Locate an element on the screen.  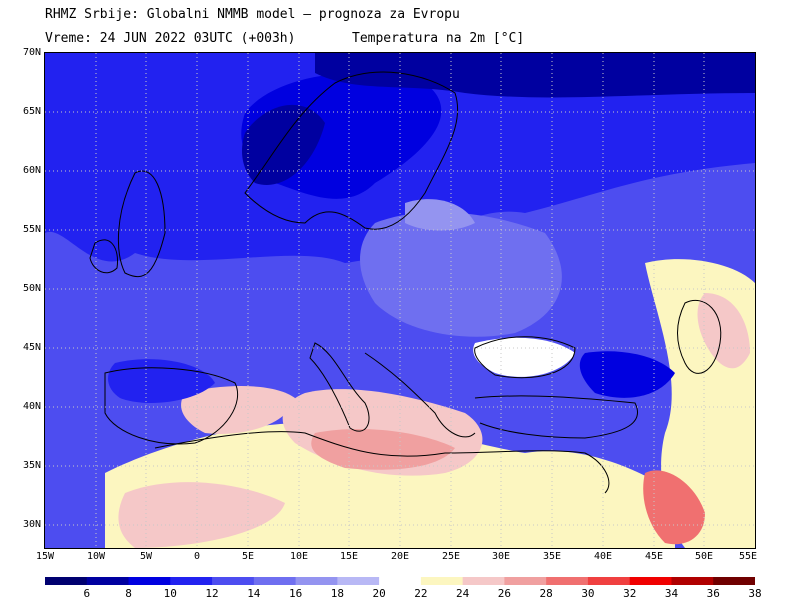
iberia-warm-field is located at coordinates (238, 410).